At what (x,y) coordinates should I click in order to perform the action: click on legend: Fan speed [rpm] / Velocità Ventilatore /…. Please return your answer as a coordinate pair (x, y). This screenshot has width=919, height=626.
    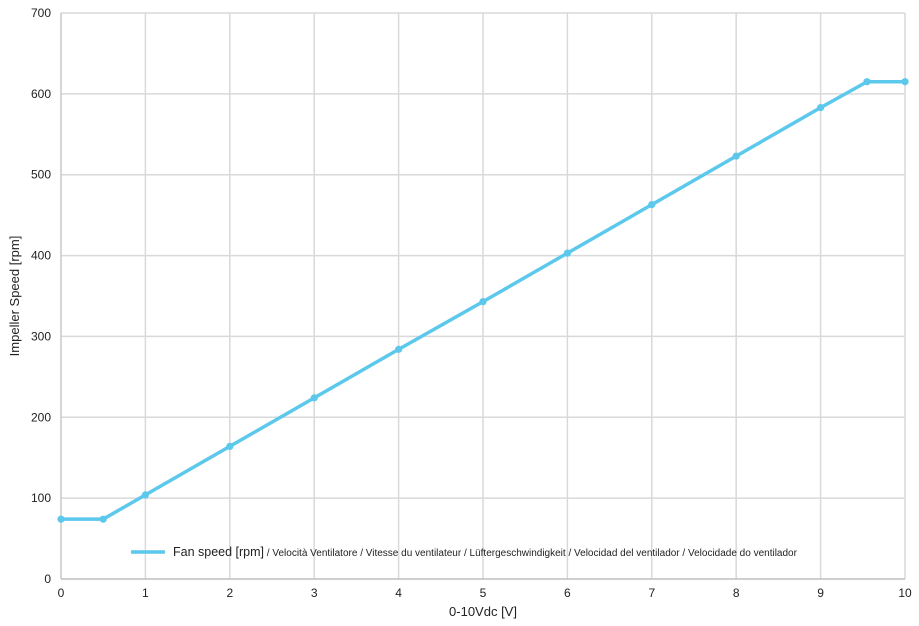
    Looking at the image, I should click on (464, 552).